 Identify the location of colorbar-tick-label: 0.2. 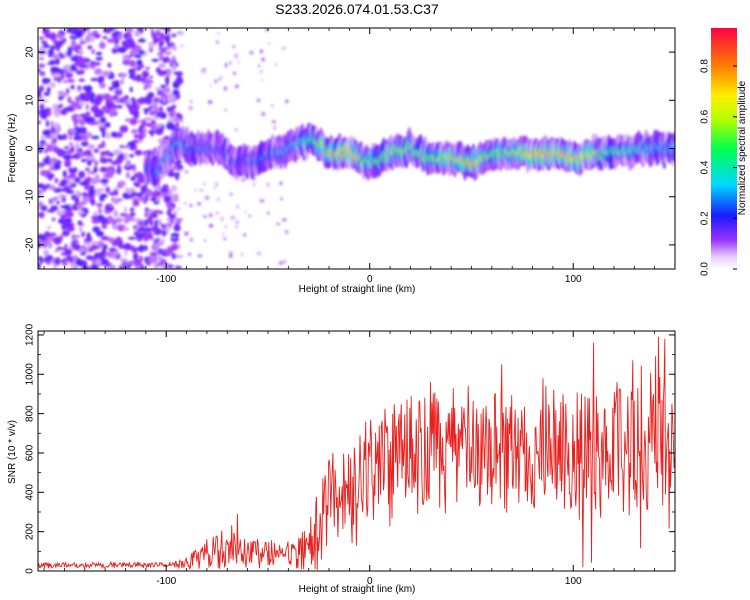
(705, 218).